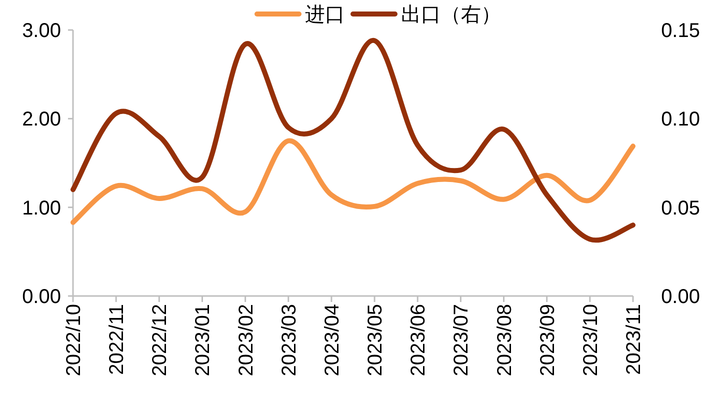  I want to click on x-tick-label: 2022/12, so click(160, 340).